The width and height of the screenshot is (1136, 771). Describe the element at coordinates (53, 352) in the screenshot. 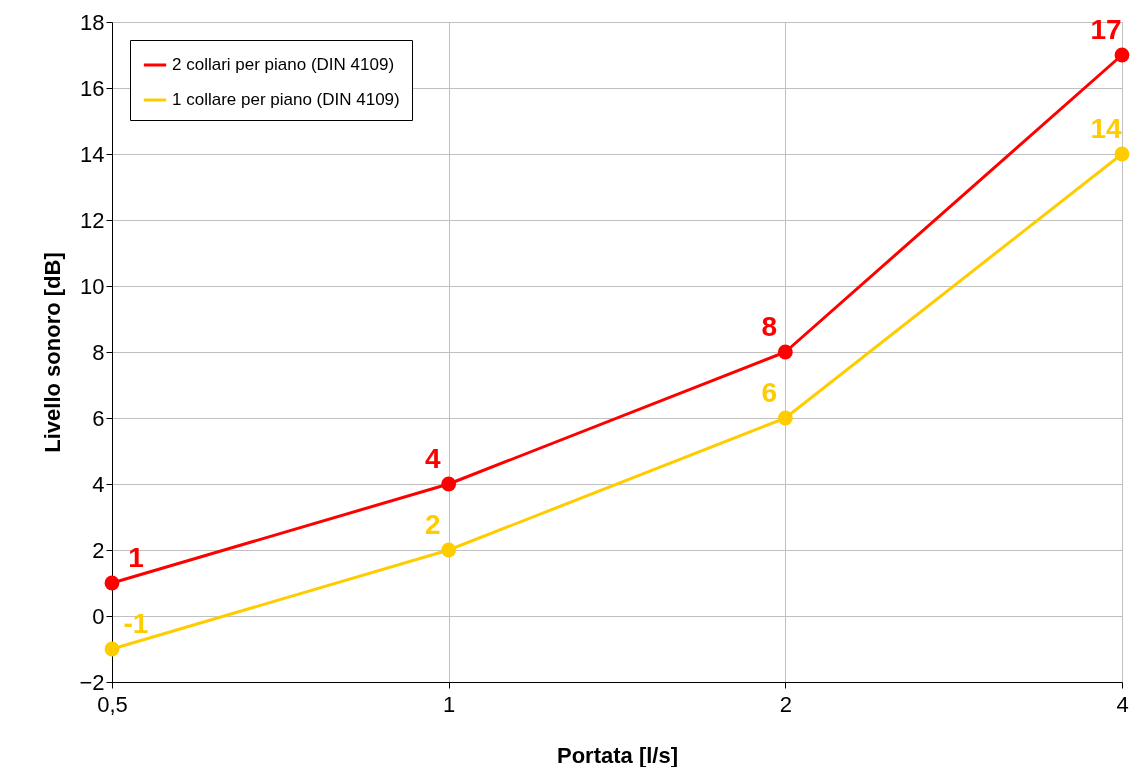

I see `y-axis-title: Livello sonoro [dB]` at that location.